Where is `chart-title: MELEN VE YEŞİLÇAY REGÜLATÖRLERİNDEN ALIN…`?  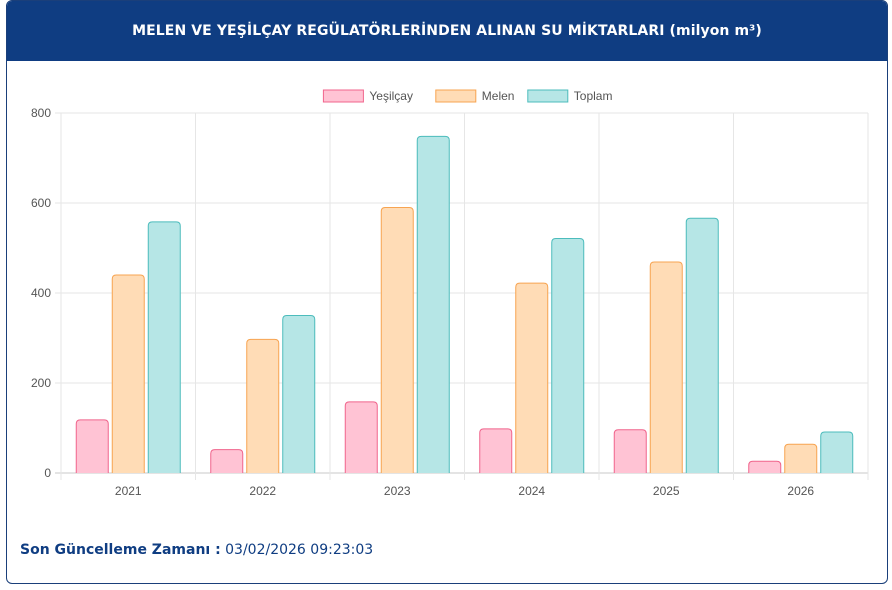
chart-title: MELEN VE YEŞİLÇAY REGÜLATÖRLERİNDEN ALIN… is located at coordinates (447, 31).